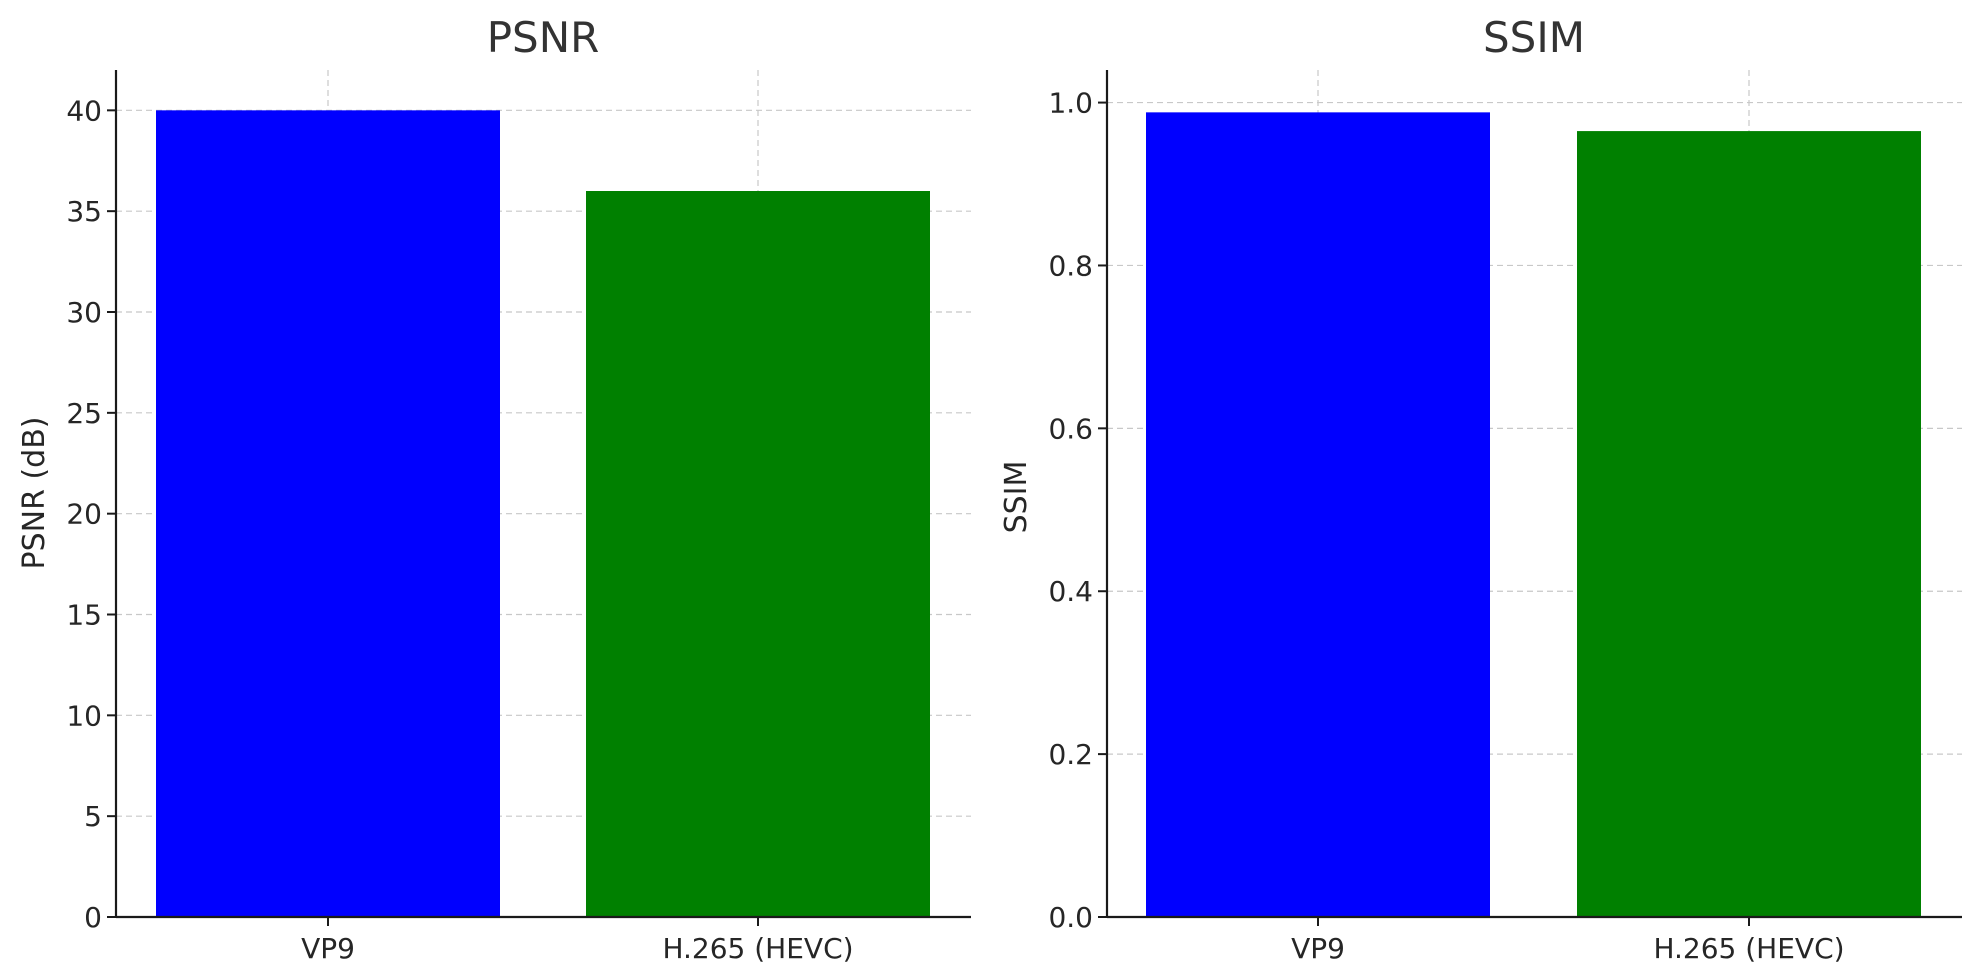  What do you see at coordinates (84, 615) in the screenshot?
I see `psnr-y-tick-label: 15` at bounding box center [84, 615].